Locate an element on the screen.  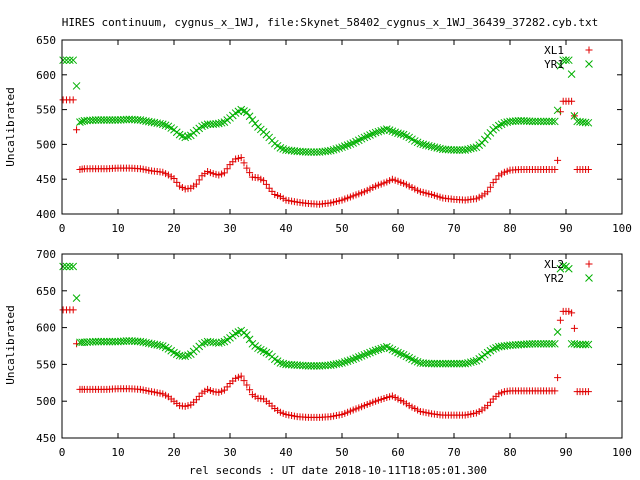
bottom-y-tick-label: 550 is located at coordinates (46, 364).